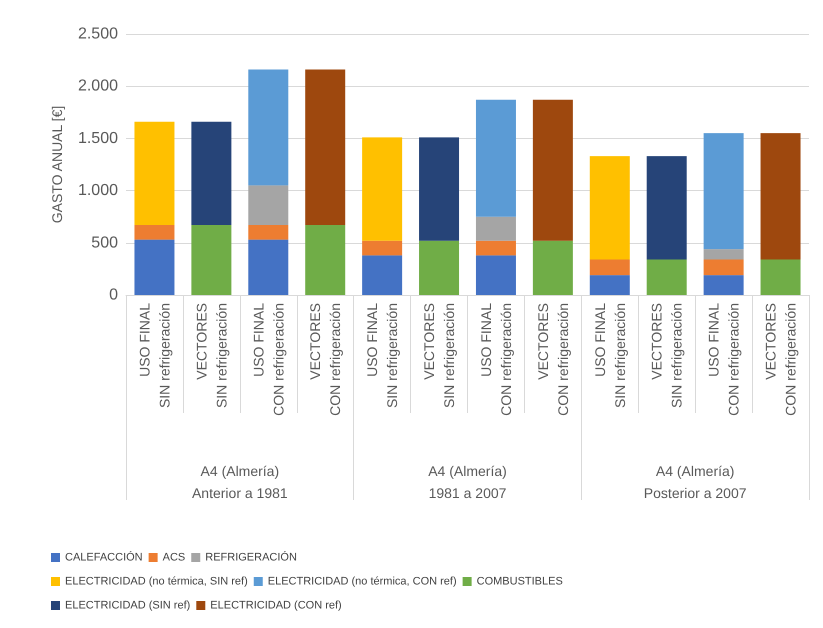  I want to click on y-tick-label: 500, so click(104, 243).